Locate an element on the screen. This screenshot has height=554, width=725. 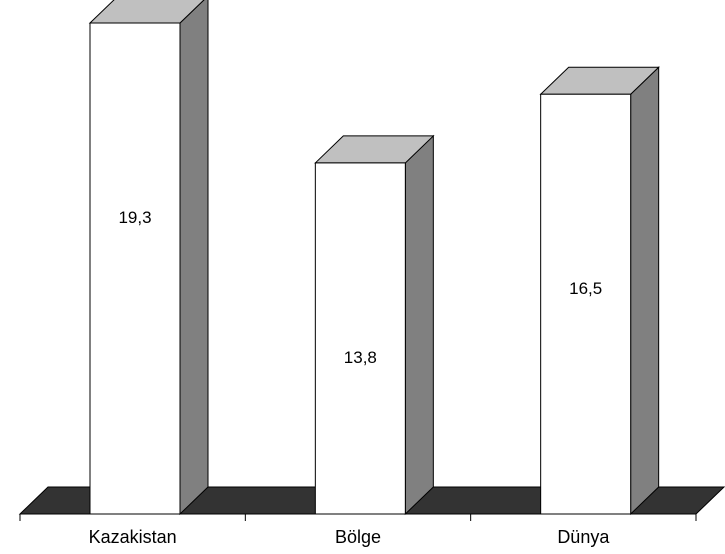
category-label: Dünya is located at coordinates (583, 537).